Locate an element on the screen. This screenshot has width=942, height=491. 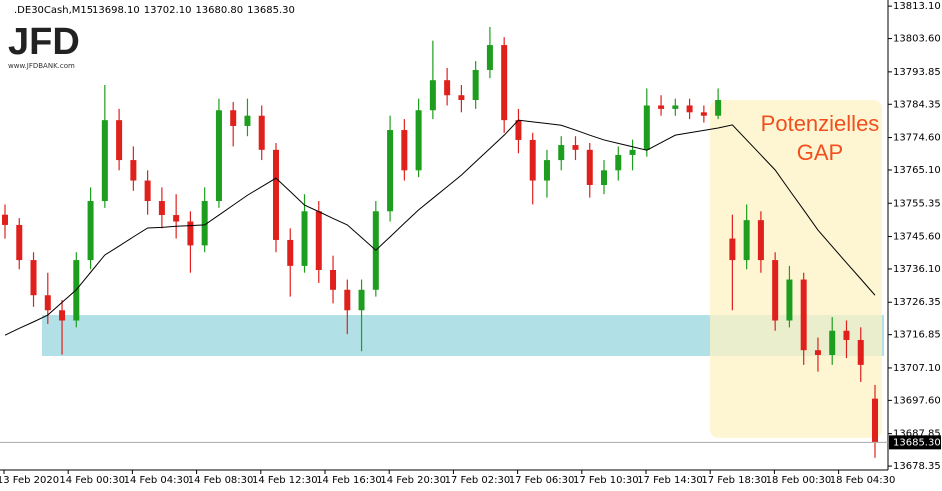
y-tick-label: 13716.85 is located at coordinates (917, 335).